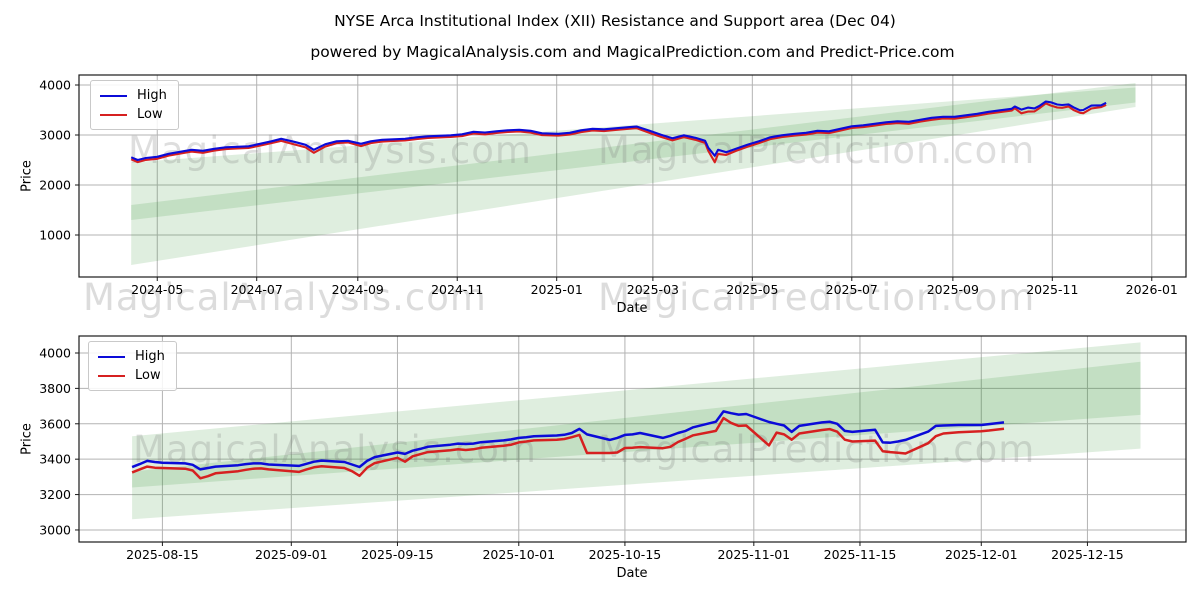 The width and height of the screenshot is (1200, 600). I want to click on x-tick-label: 2025-09-15, so click(397, 554).